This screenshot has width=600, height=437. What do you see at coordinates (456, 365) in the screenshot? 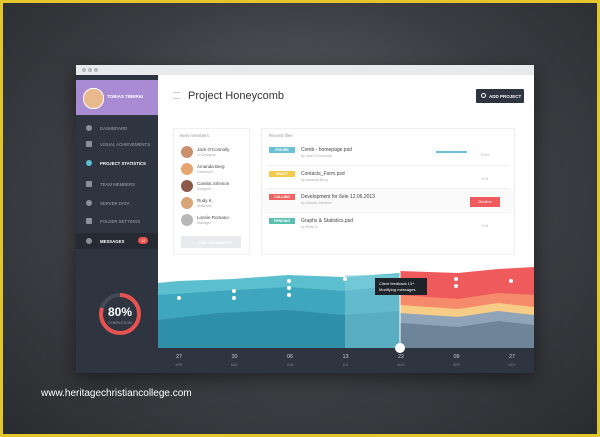
I see `timeline-month: SEP` at bounding box center [456, 365].